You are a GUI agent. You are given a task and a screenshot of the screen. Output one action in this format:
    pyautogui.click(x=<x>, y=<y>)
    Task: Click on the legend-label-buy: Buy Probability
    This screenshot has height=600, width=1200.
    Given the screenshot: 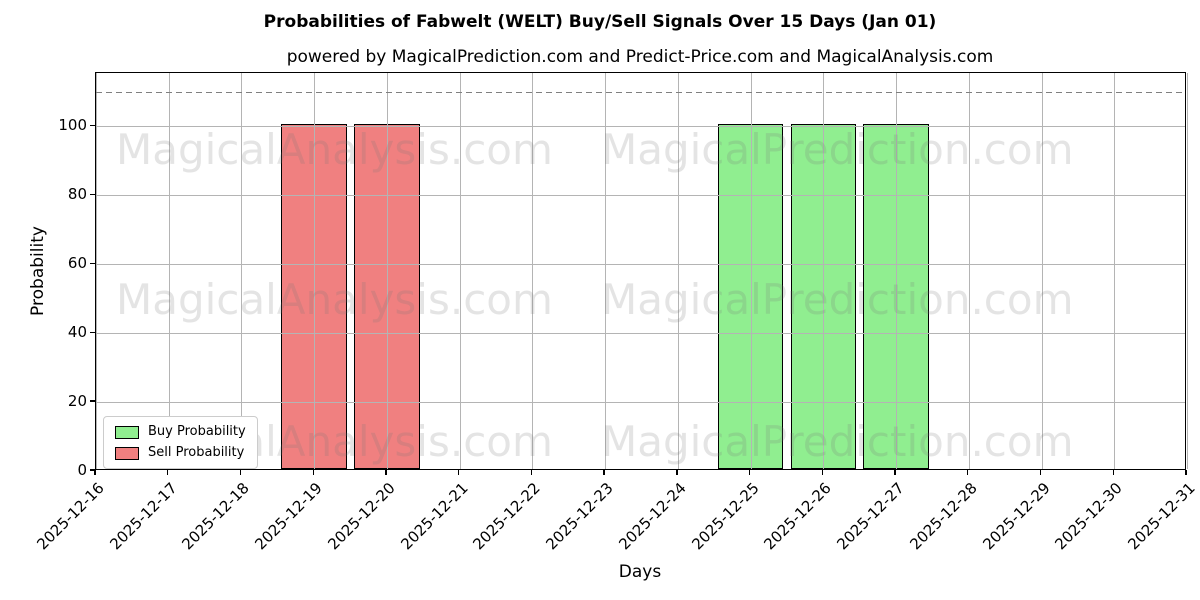 What is the action you would take?
    pyautogui.click(x=197, y=431)
    